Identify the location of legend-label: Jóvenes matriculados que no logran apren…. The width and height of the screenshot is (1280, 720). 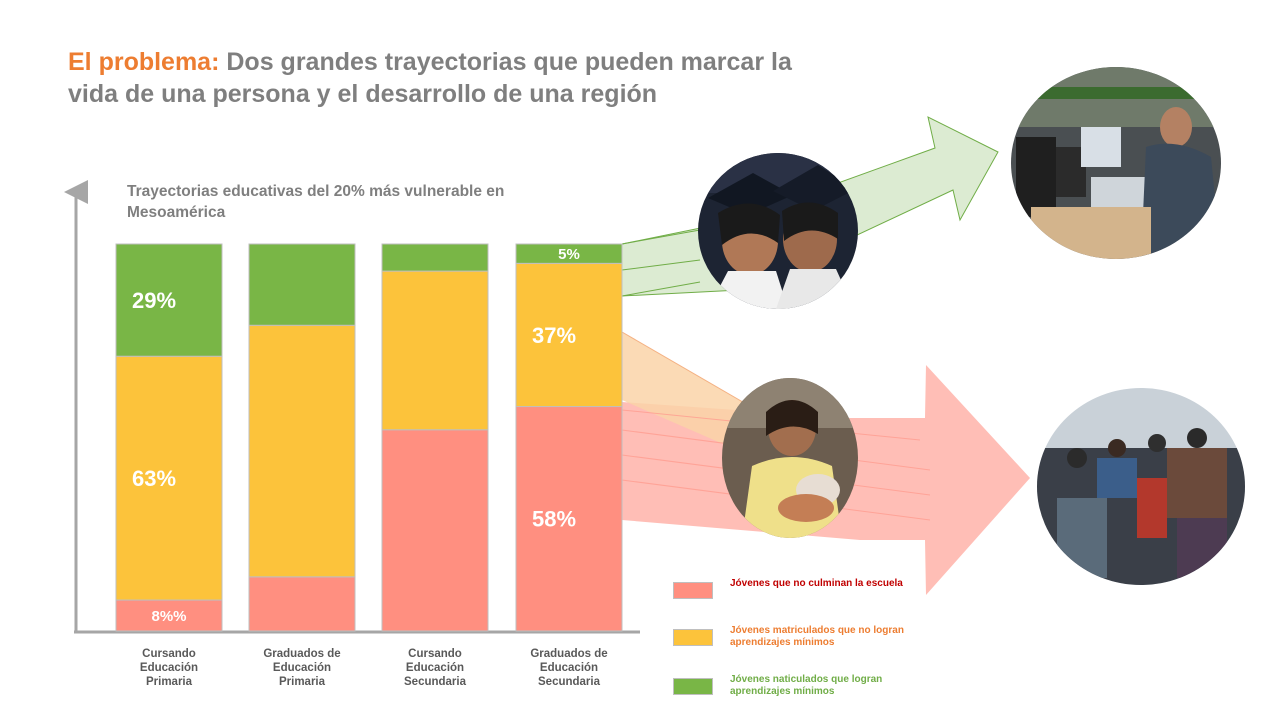
(817, 636).